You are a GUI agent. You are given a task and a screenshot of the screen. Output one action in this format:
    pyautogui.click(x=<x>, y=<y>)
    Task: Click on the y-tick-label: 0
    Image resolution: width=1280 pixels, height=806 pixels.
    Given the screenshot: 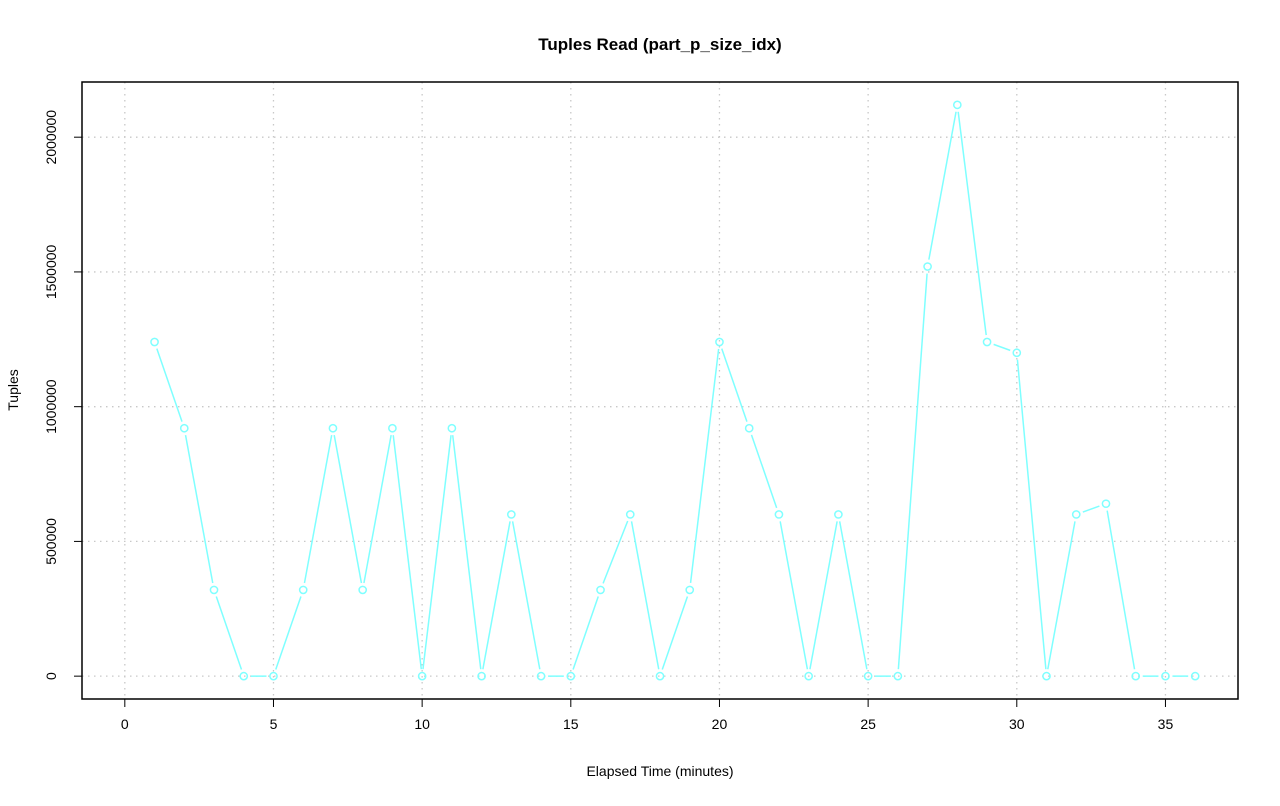 What is the action you would take?
    pyautogui.click(x=51, y=676)
    